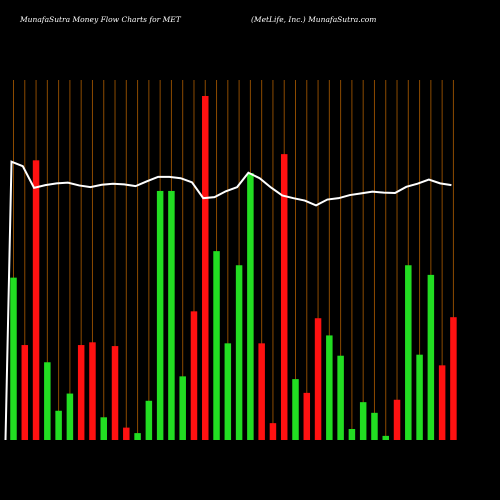  Describe the element at coordinates (100, 19) in the screenshot. I see `chart-title: MunafaSutra Money Flow Charts for MET` at that location.